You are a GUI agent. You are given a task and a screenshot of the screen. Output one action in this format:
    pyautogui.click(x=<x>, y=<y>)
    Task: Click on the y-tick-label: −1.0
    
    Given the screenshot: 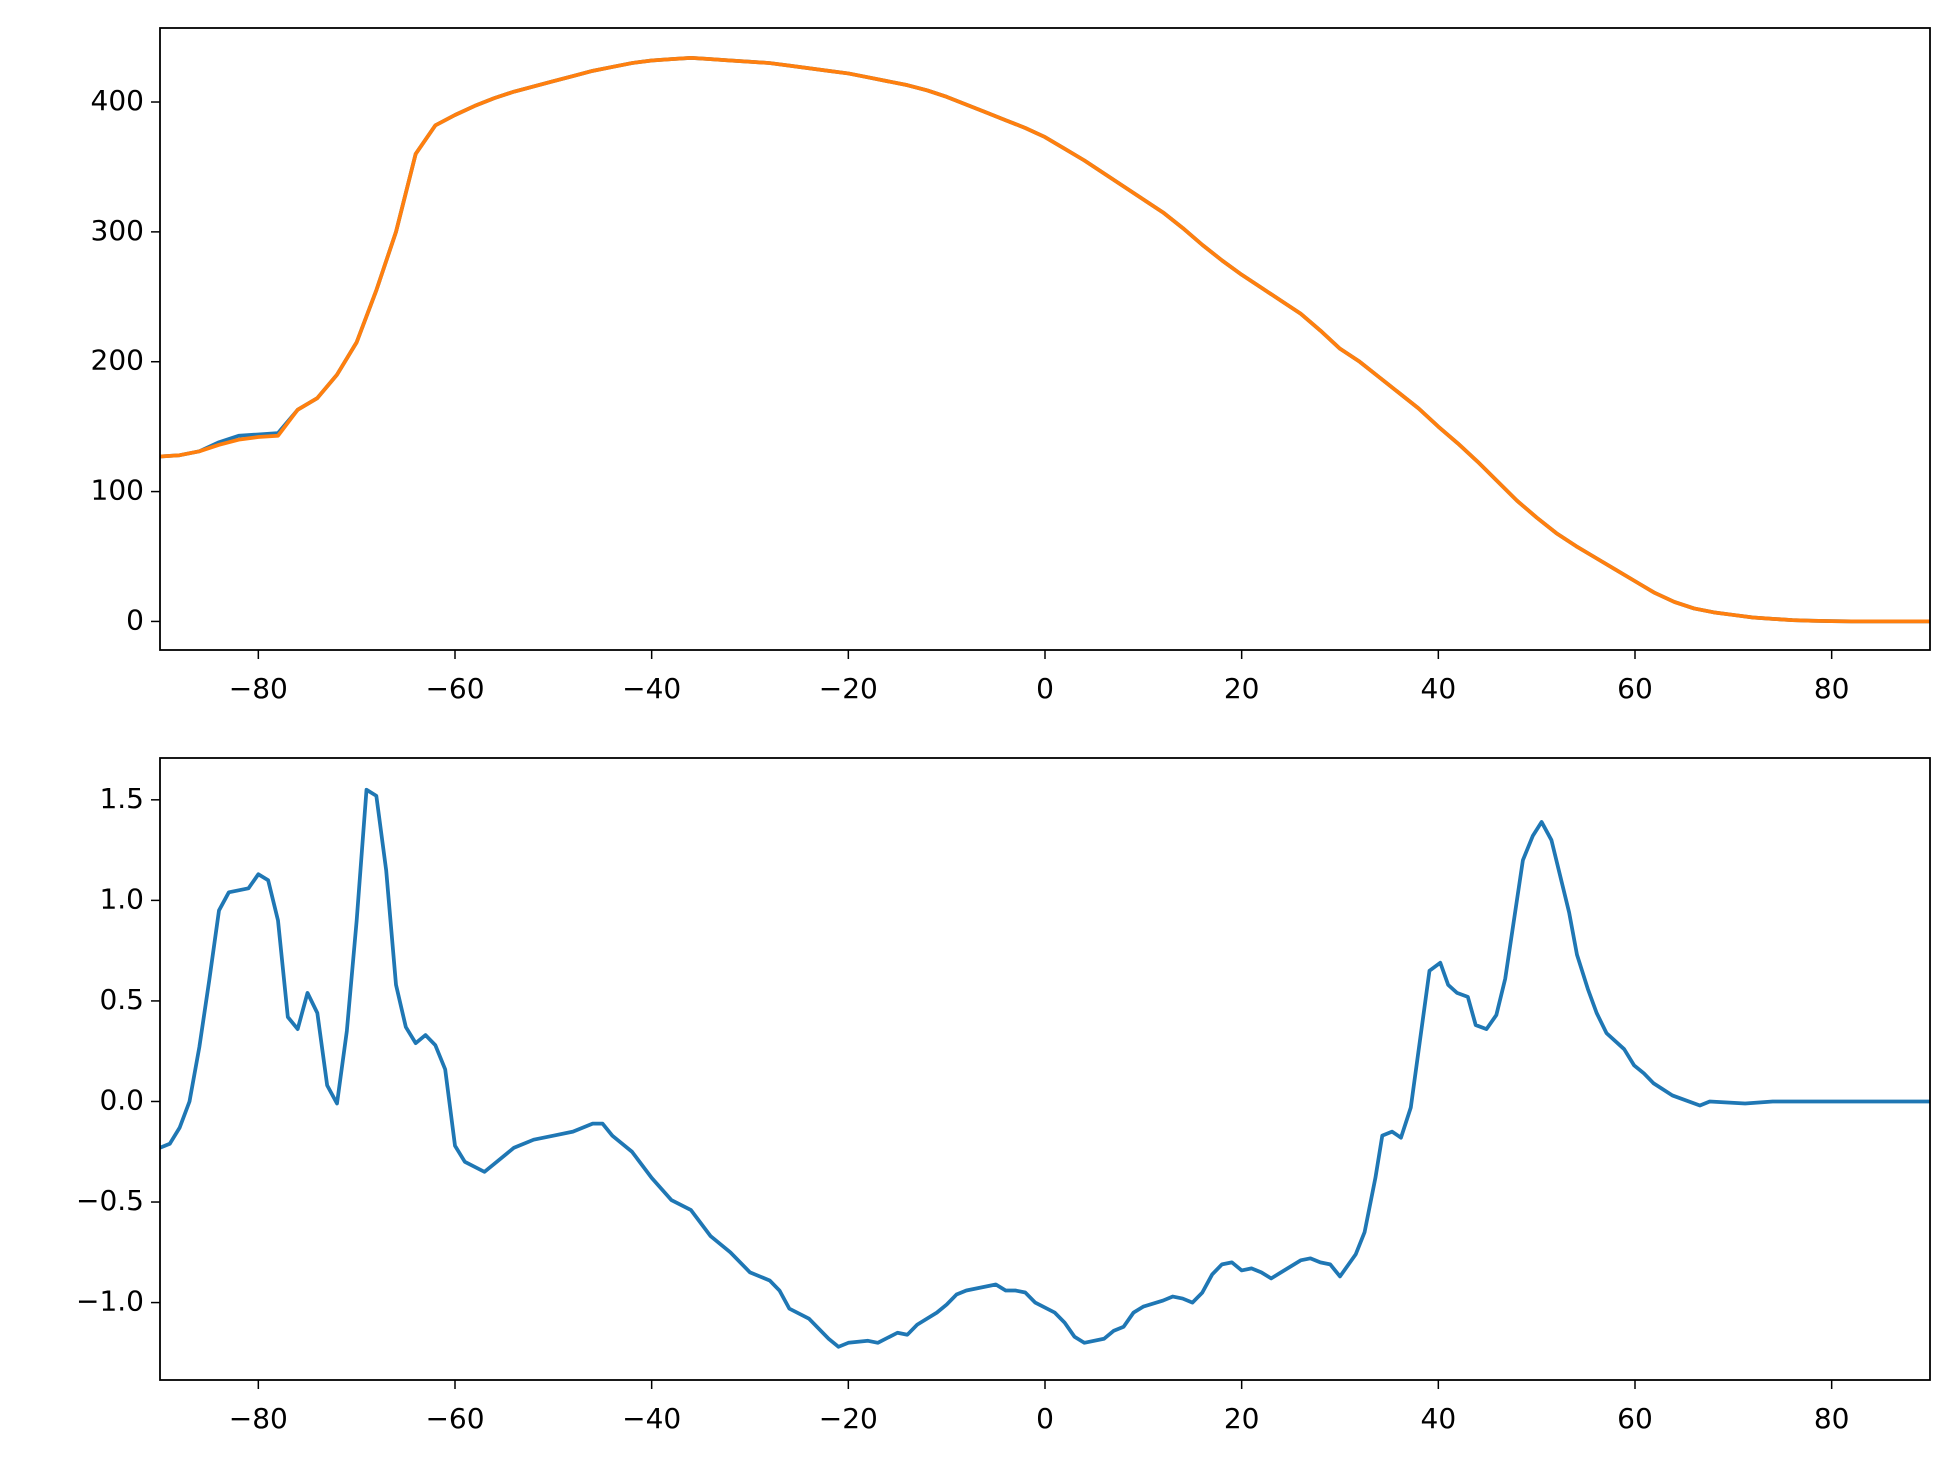 What is the action you would take?
    pyautogui.click(x=110, y=1301)
    